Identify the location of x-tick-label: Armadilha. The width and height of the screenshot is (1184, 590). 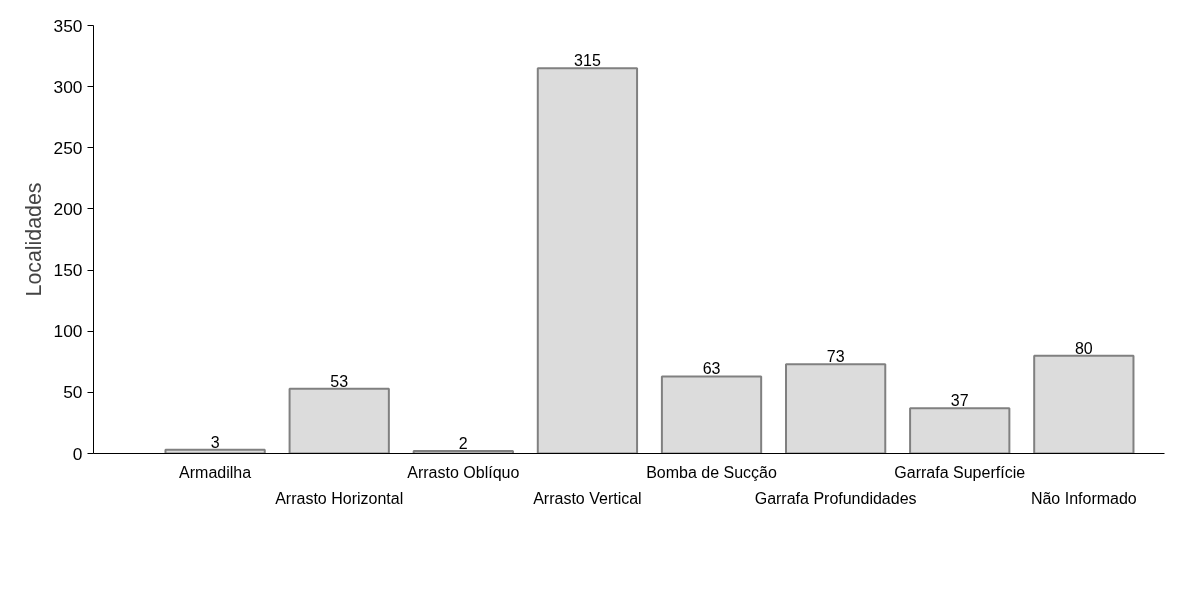
(215, 472).